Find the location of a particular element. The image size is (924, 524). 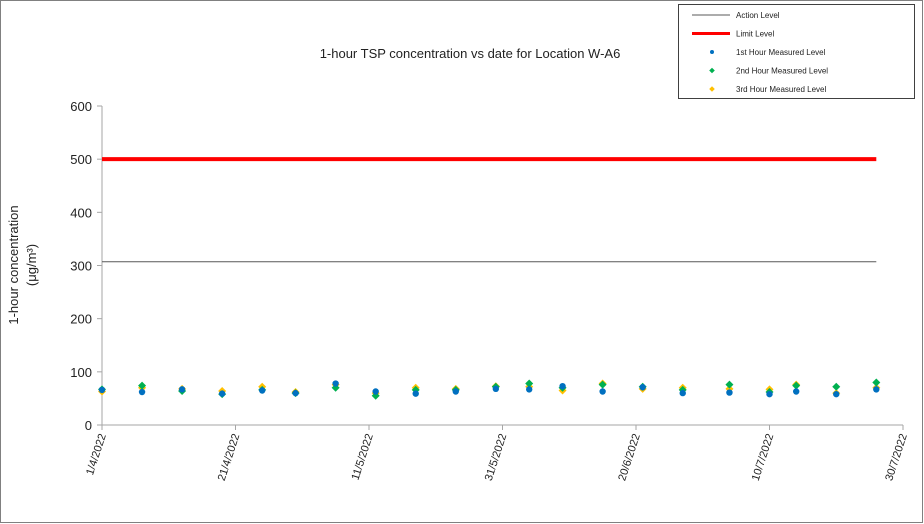

y-tick-label: 300 is located at coordinates (81, 266).